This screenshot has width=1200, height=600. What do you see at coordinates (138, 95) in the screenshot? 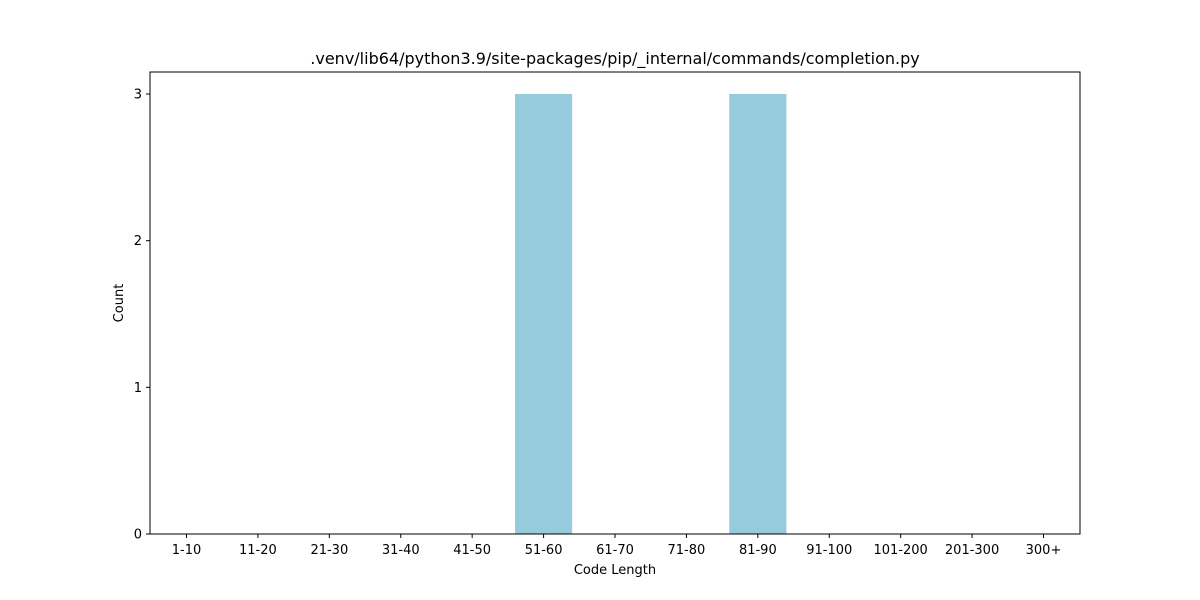
I see `y-tick-label: 3` at bounding box center [138, 95].